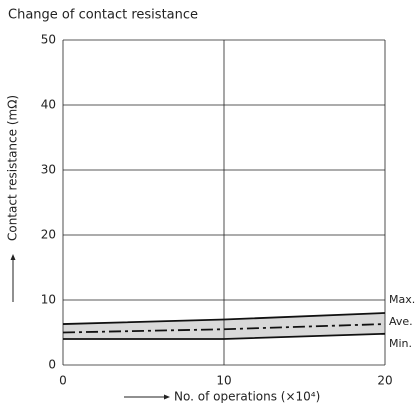  I want to click on y-tick-label: 0, so click(52, 365).